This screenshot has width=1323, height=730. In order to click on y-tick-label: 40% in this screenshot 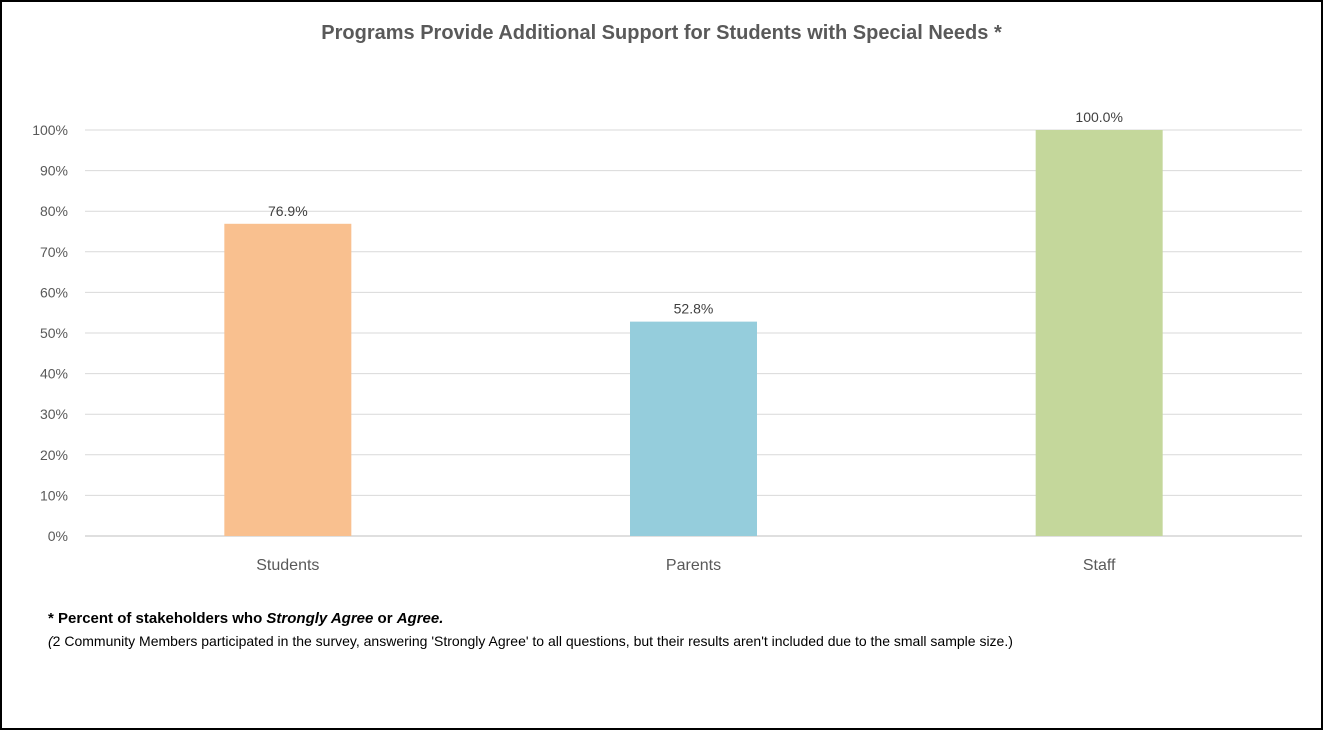, I will do `click(54, 374)`.